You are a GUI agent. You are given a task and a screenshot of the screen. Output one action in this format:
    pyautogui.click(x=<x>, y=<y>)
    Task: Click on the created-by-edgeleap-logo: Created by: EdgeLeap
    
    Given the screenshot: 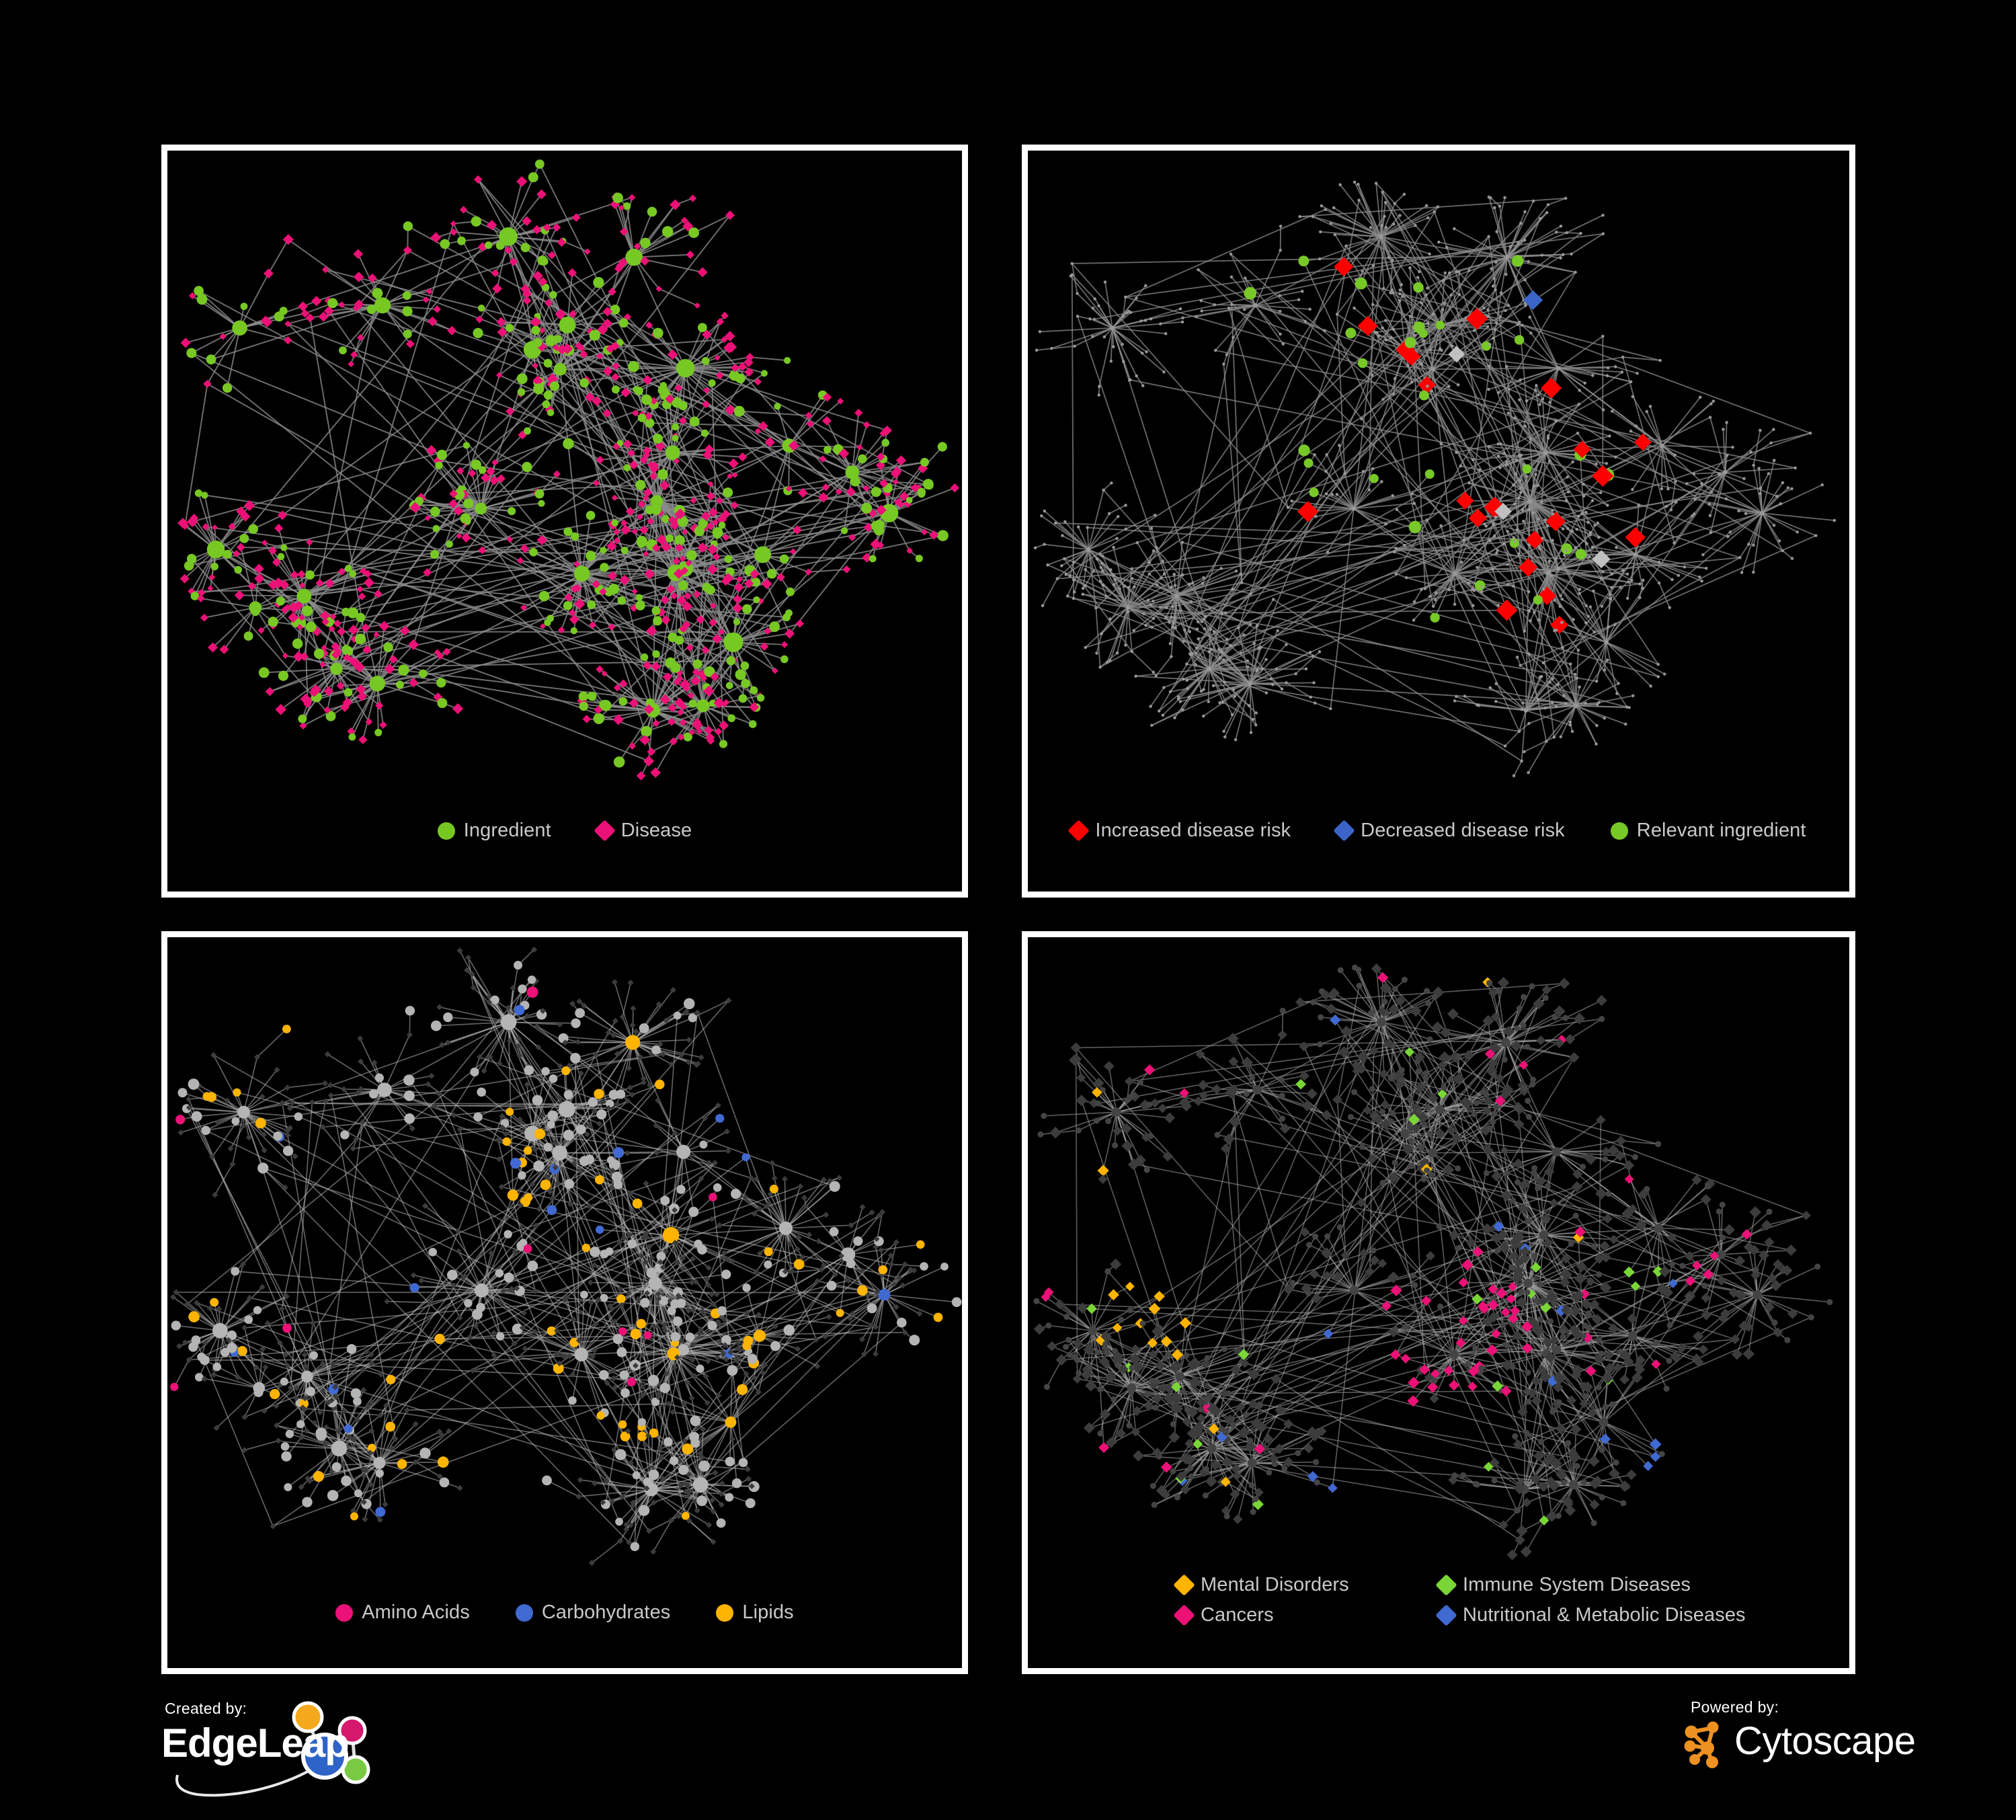 What is the action you would take?
    pyautogui.click(x=336, y=1749)
    